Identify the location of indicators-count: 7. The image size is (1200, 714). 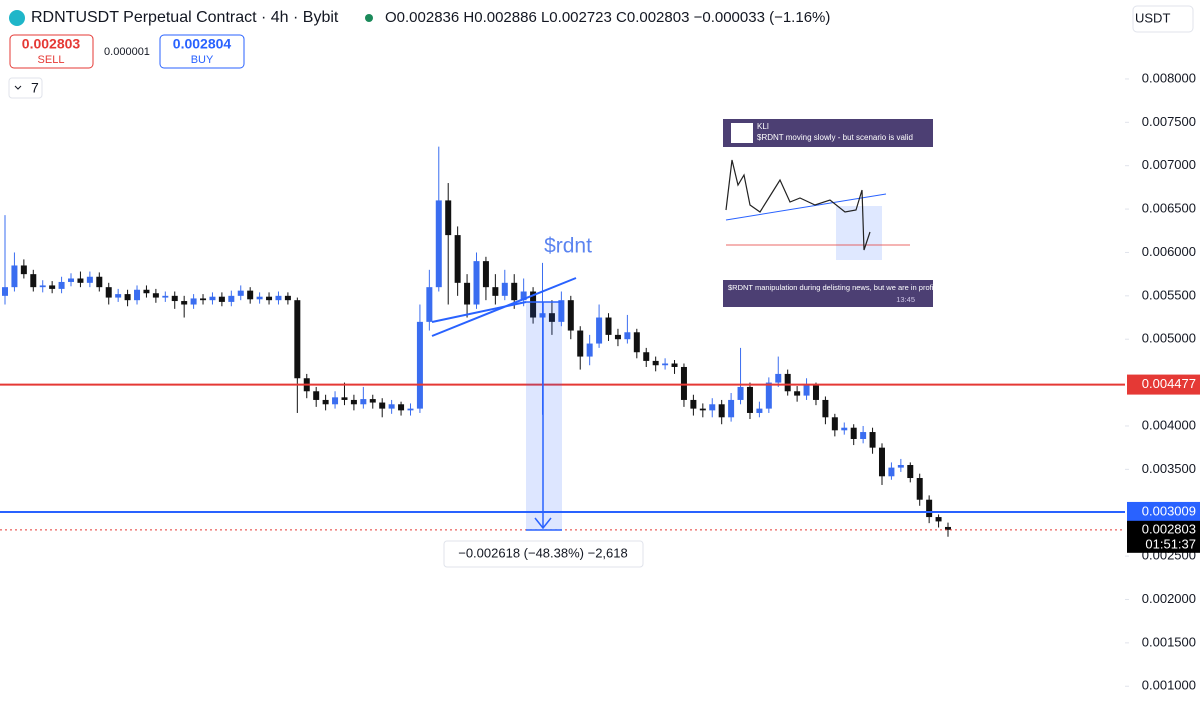
(35, 88).